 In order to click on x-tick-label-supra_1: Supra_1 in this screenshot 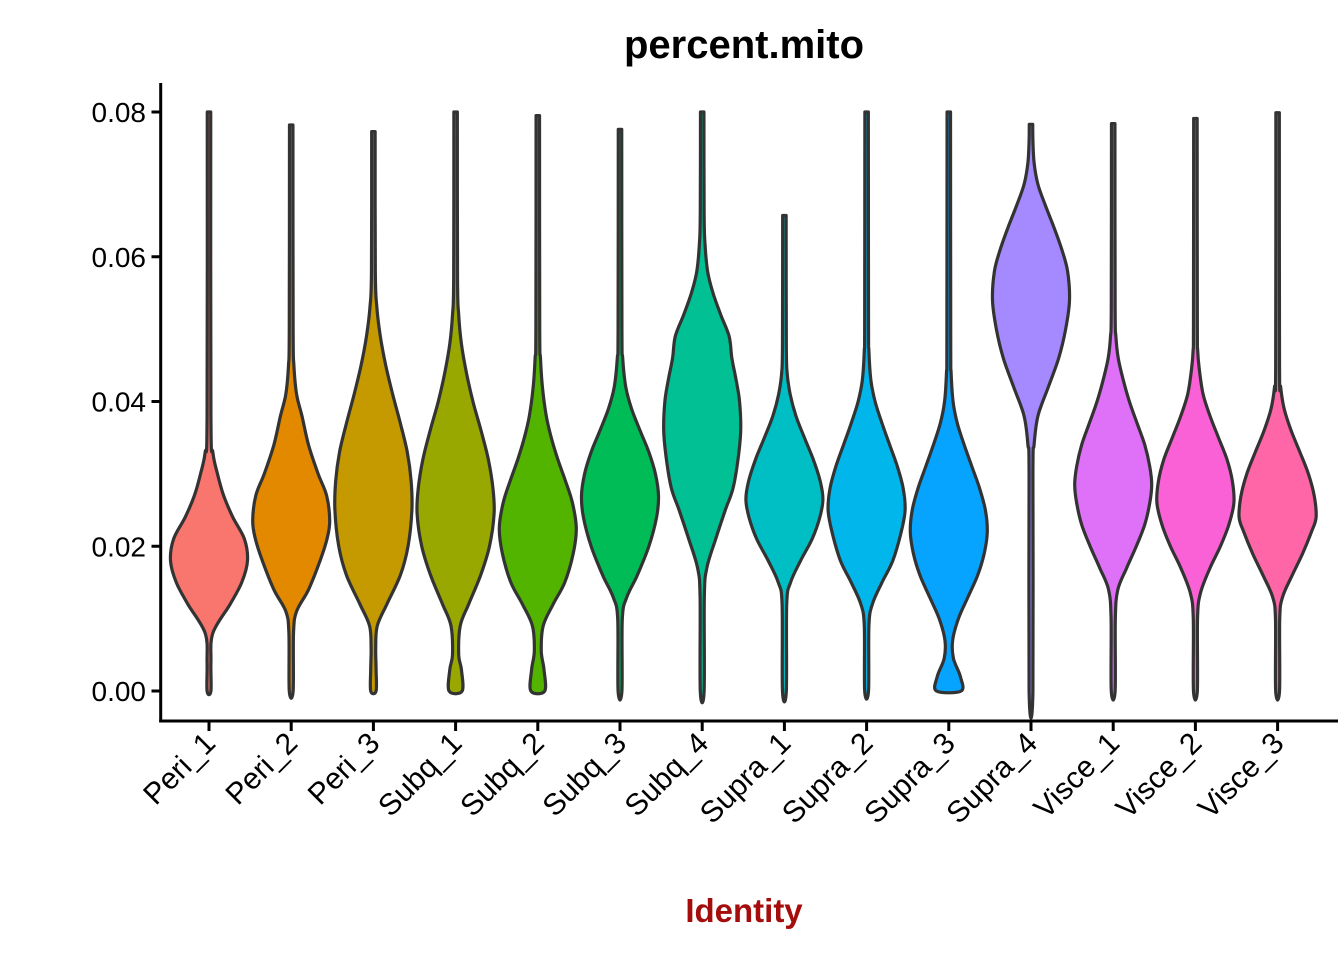, I will do `click(746, 779)`.